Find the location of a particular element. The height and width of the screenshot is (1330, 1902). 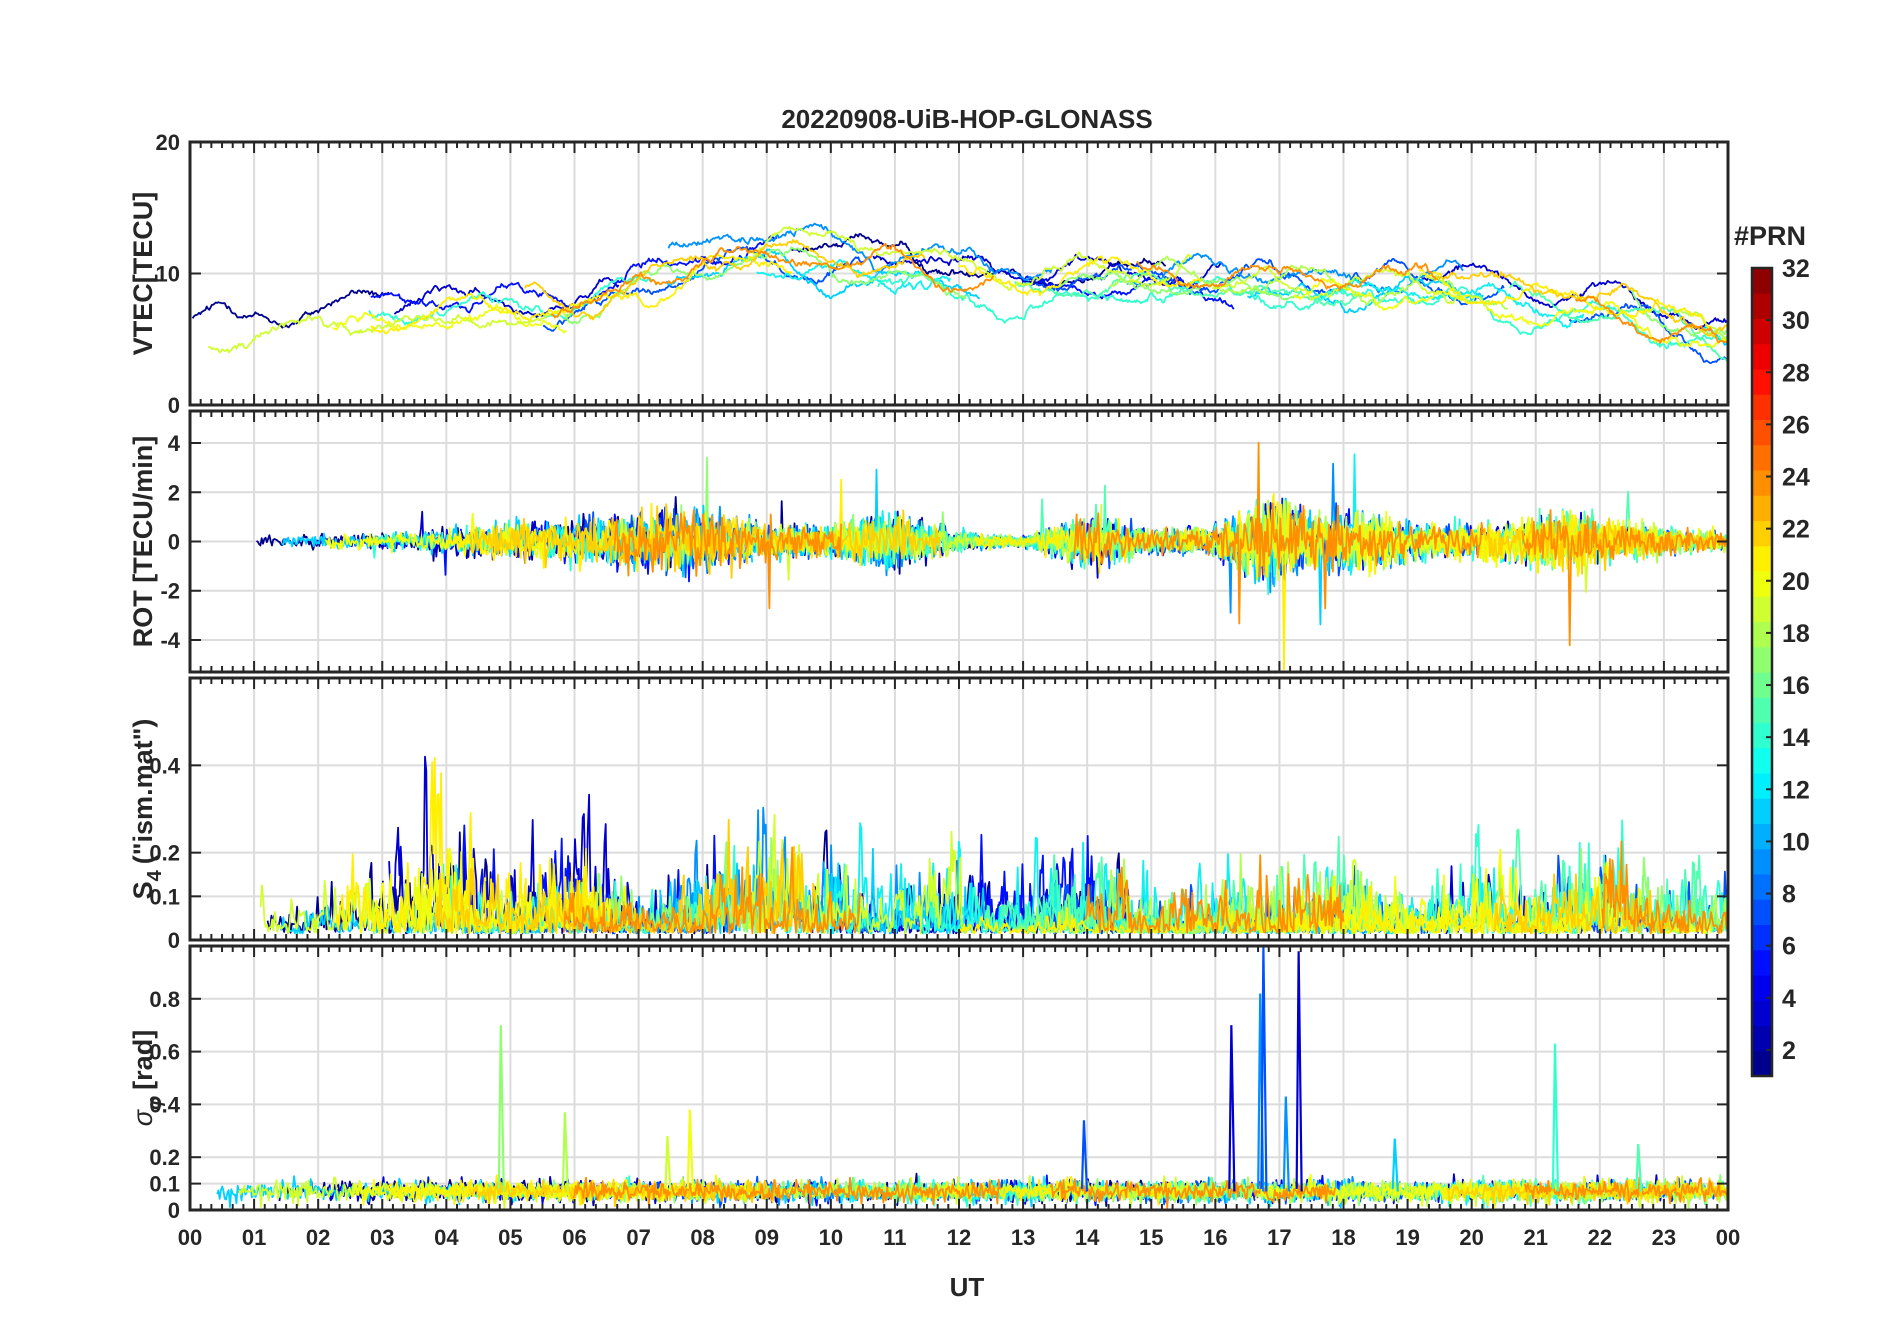

x-tick-label: 18 is located at coordinates (1343, 1237).